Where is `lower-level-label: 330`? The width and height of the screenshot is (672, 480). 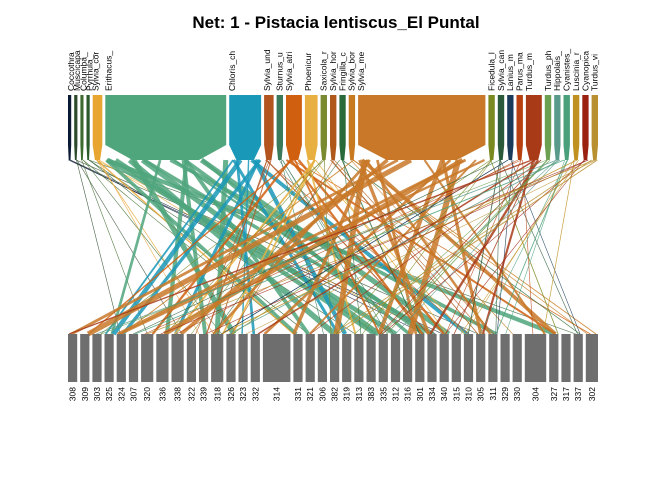
lower-level-label: 330 is located at coordinates (517, 394).